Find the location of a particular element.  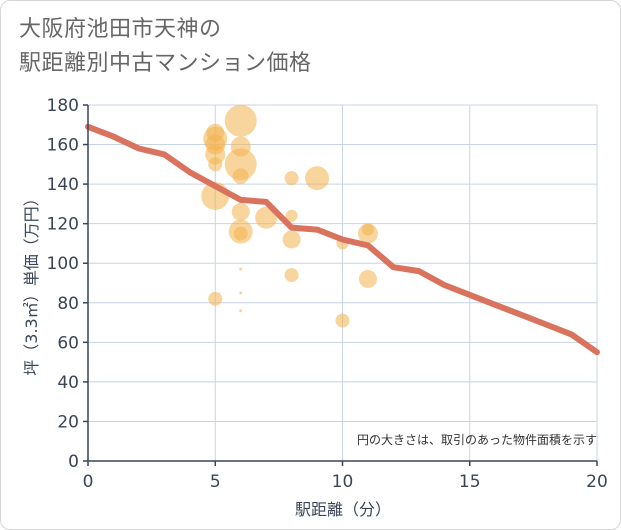

bubble-size-note: 円の大きさは、取引のあった物件面積を示す is located at coordinates (477, 439).